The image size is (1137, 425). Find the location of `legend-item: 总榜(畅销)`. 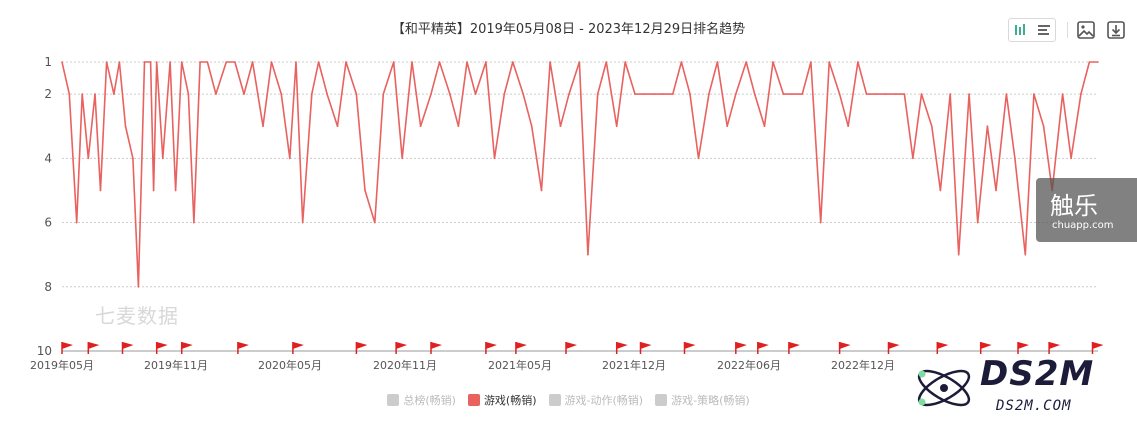

legend-item: 总榜(畅销) is located at coordinates (421, 400).